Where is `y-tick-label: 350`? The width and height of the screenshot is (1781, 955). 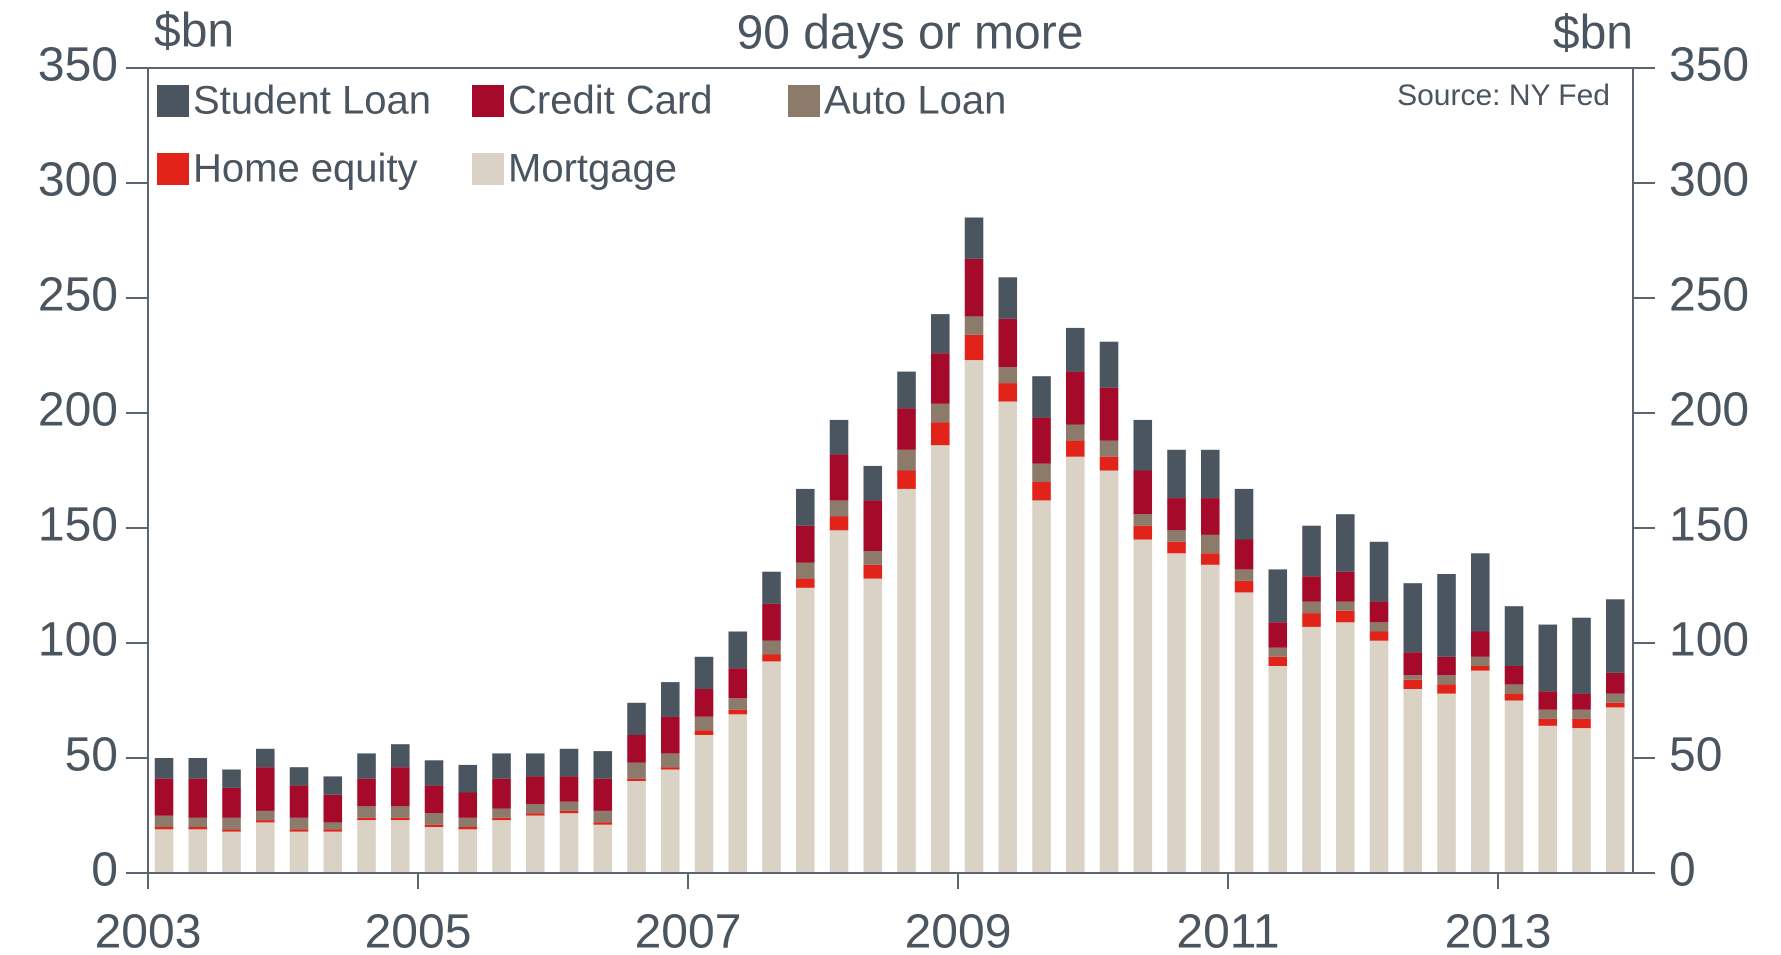 y-tick-label: 350 is located at coordinates (78, 65).